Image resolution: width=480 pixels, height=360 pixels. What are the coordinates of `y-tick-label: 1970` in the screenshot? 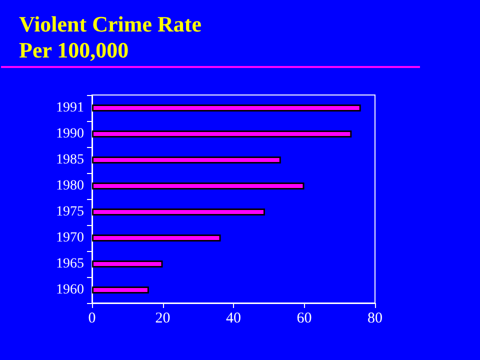 It's located at (70, 238).